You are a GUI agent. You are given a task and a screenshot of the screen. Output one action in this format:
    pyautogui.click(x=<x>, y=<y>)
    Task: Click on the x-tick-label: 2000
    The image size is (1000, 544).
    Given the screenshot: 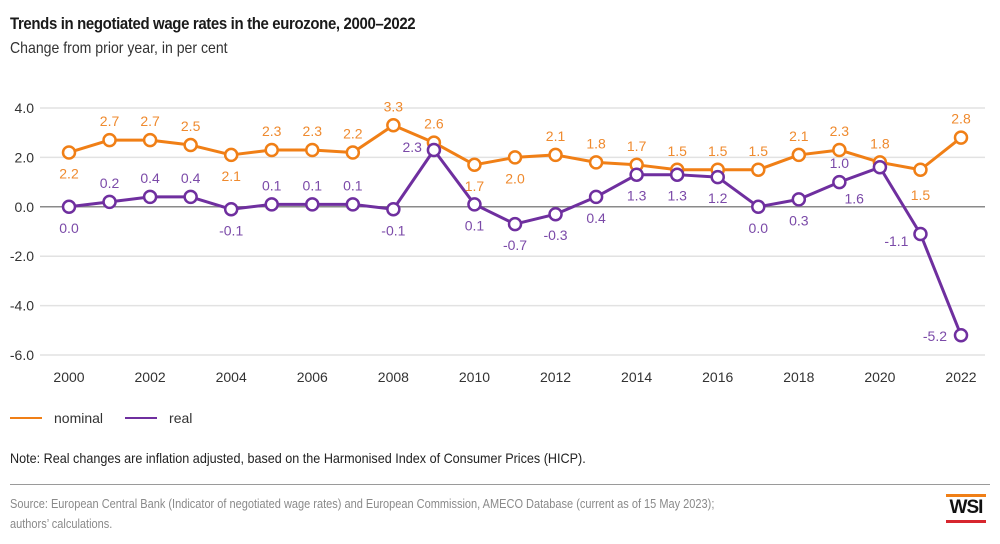 What is the action you would take?
    pyautogui.click(x=68, y=377)
    